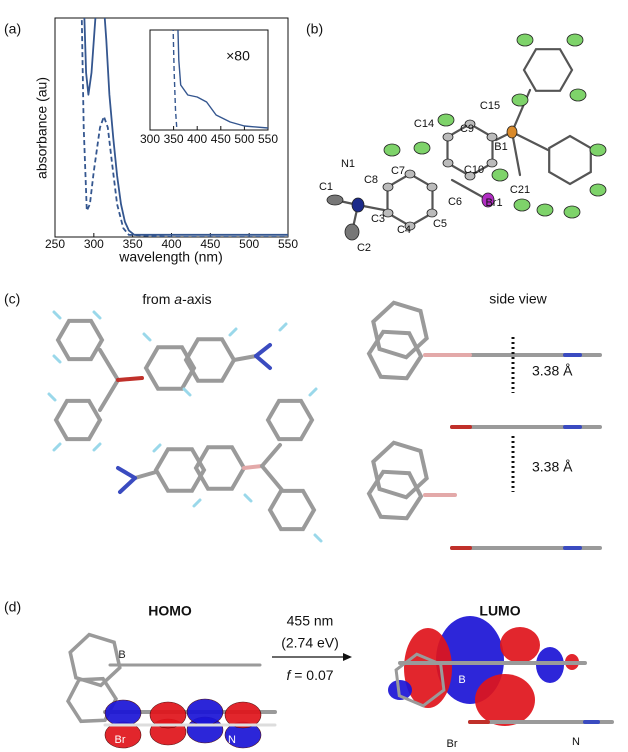  I want to click on transition-wavelength: 455 nm, so click(310, 621).